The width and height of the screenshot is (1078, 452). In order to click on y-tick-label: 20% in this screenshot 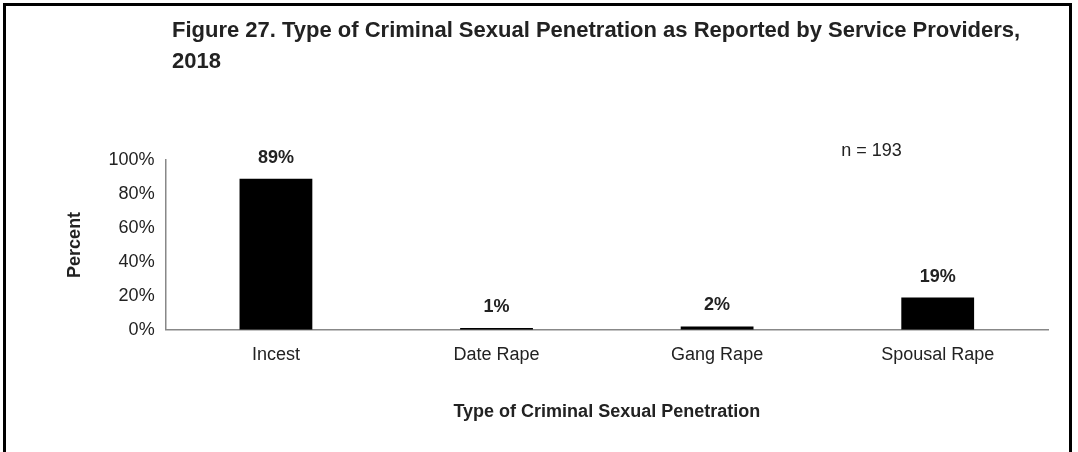, I will do `click(136, 294)`.